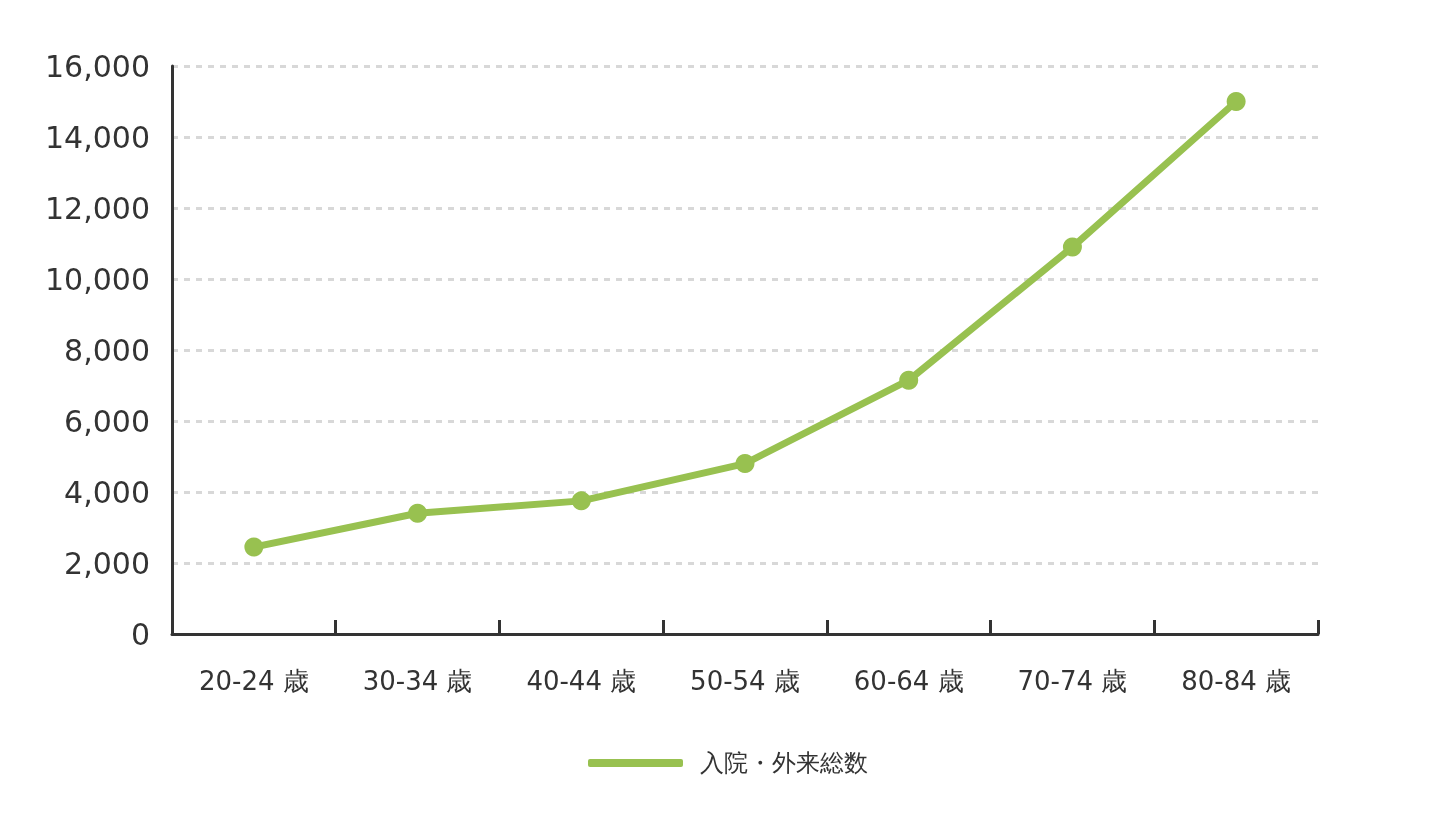  Describe the element at coordinates (107, 421) in the screenshot. I see `y-tick-label: 6,000` at that location.